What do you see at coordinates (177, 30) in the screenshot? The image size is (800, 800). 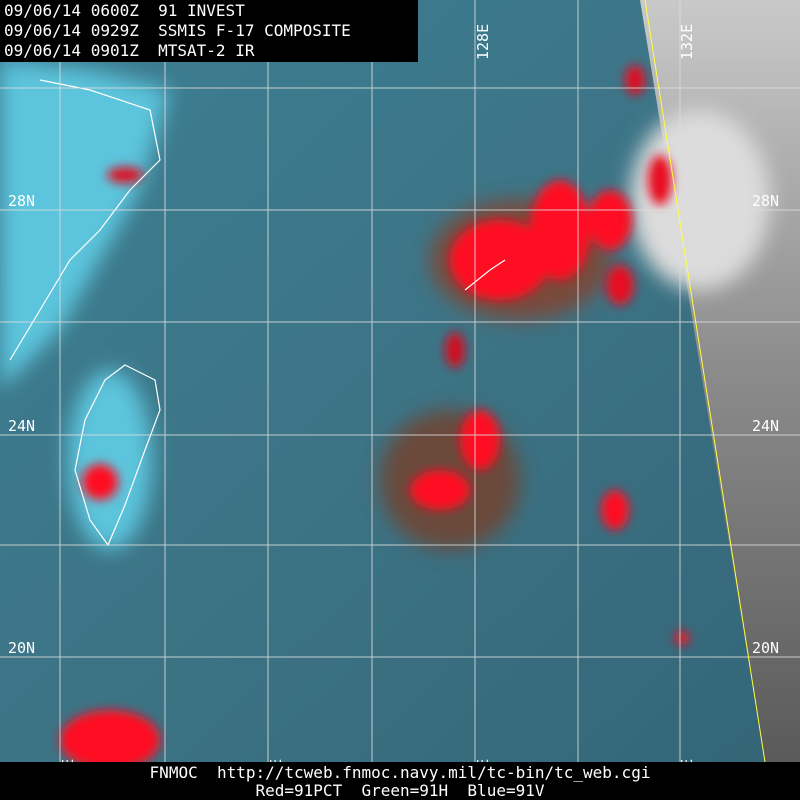 I see `header-line: 09/06/14 0929Z SSMIS F-17 COMPOSITE` at bounding box center [177, 30].